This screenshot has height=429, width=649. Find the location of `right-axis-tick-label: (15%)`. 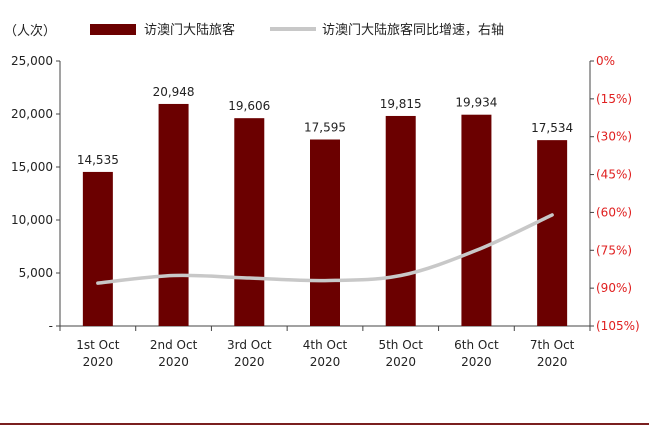

right-axis-tick-label: (15%) is located at coordinates (614, 99).